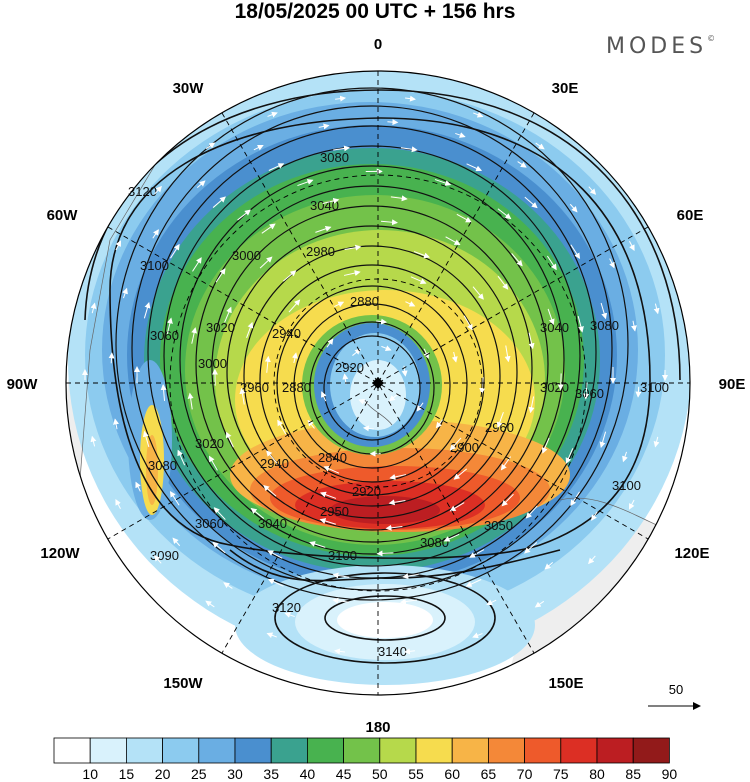 This screenshot has width=750, height=782. What do you see at coordinates (565, 683) in the screenshot?
I see `lon-label-150e: 150E` at bounding box center [565, 683].